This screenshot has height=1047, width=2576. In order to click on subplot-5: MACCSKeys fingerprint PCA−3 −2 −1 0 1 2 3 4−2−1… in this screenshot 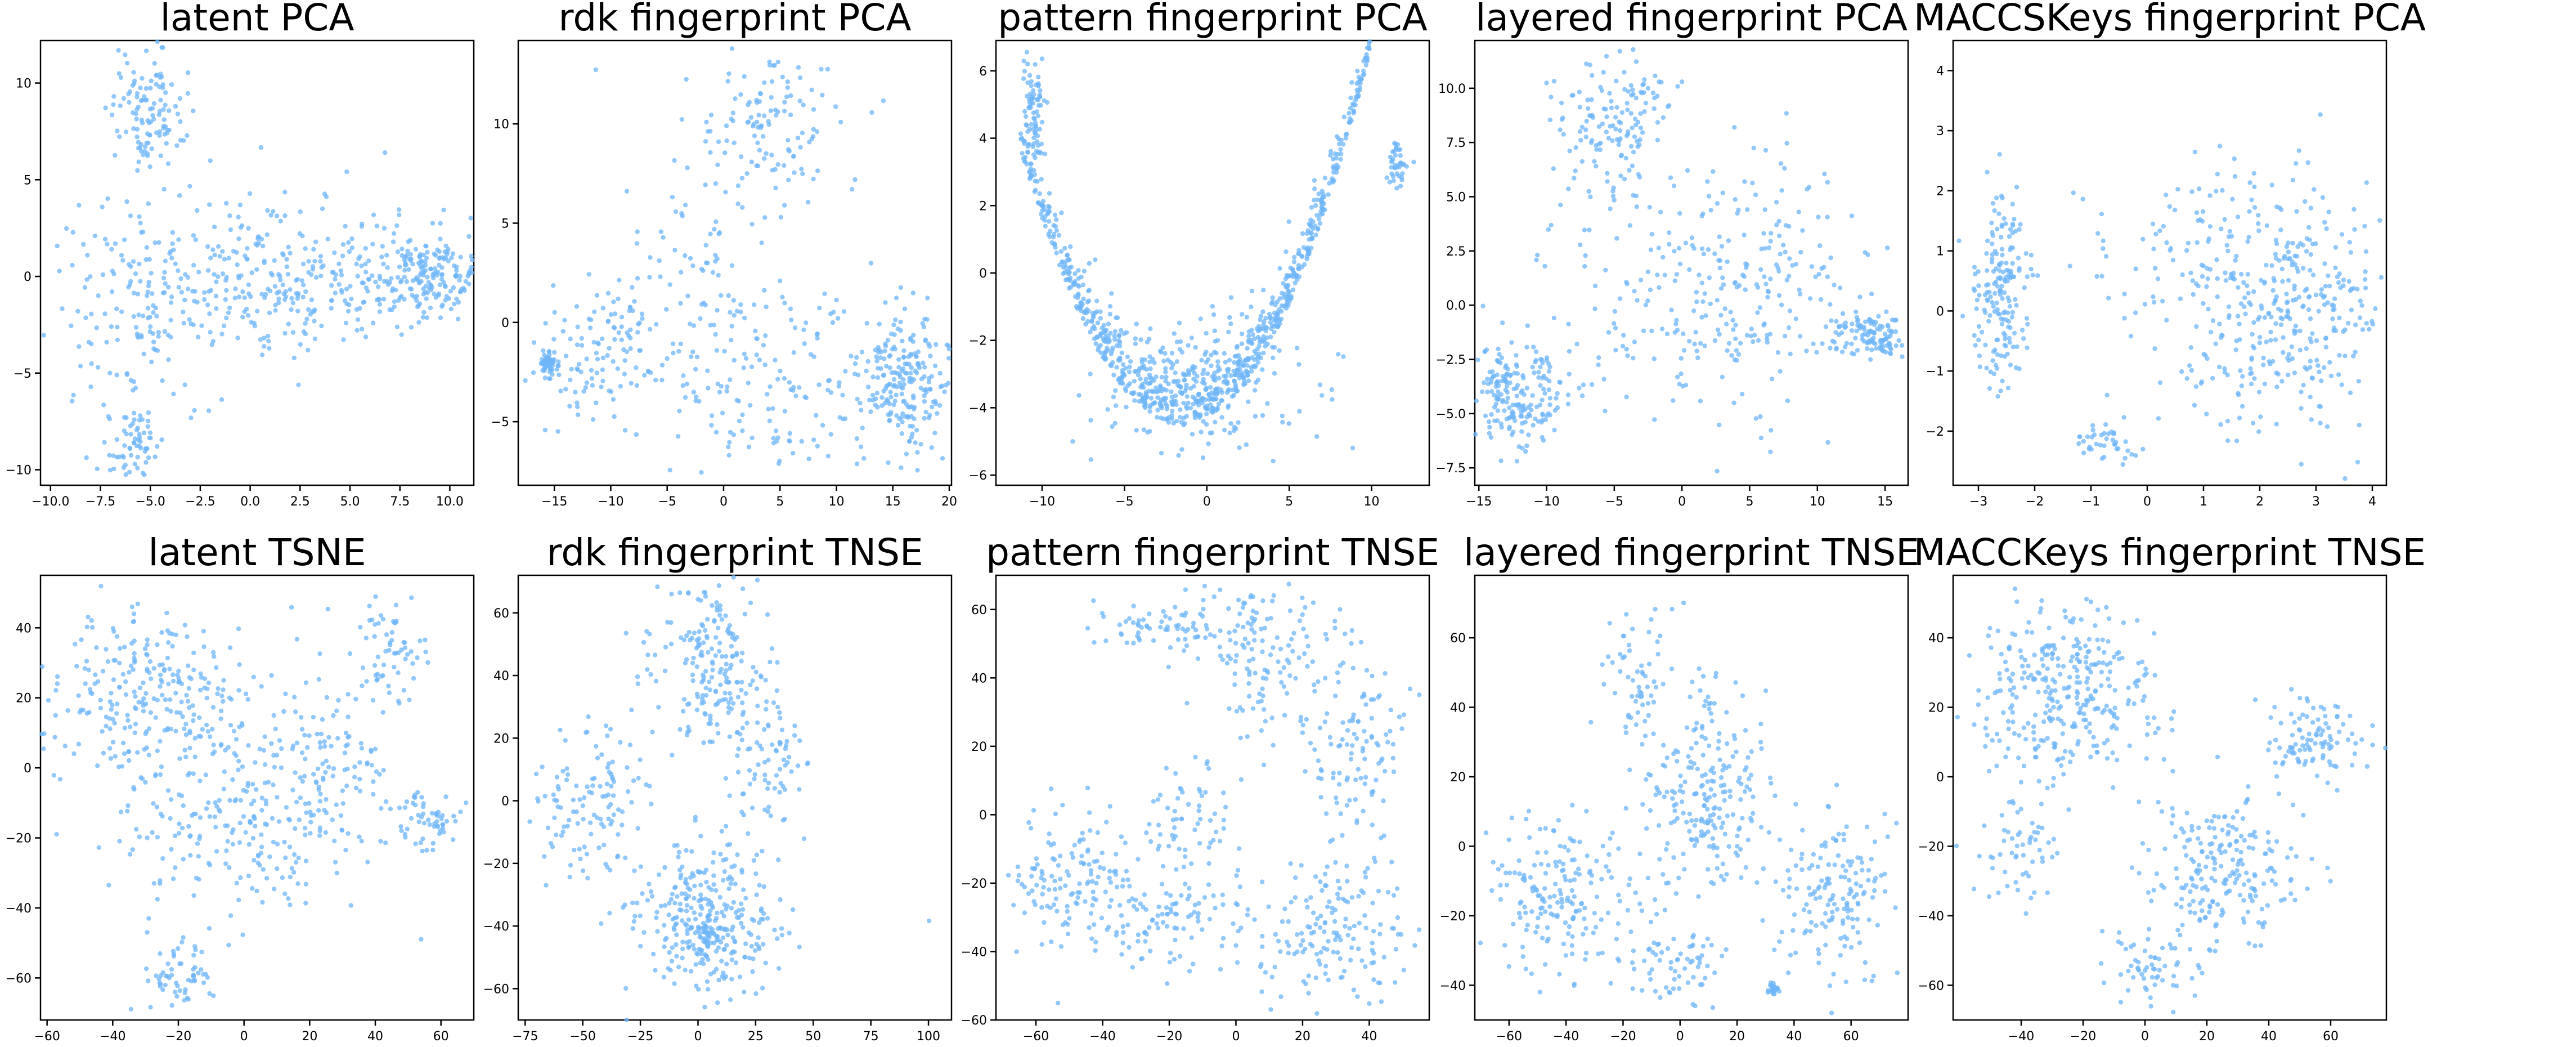, I will do `click(2170, 254)`.